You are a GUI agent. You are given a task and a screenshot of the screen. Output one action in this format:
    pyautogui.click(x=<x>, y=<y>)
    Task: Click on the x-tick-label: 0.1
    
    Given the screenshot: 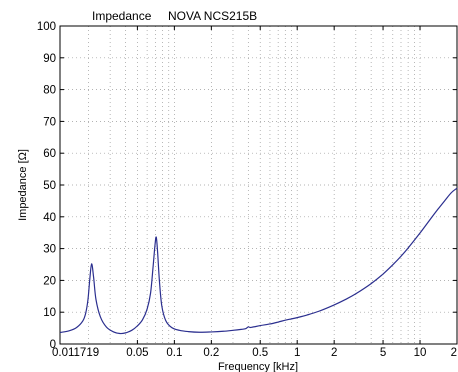 What is the action you would take?
    pyautogui.click(x=174, y=353)
    